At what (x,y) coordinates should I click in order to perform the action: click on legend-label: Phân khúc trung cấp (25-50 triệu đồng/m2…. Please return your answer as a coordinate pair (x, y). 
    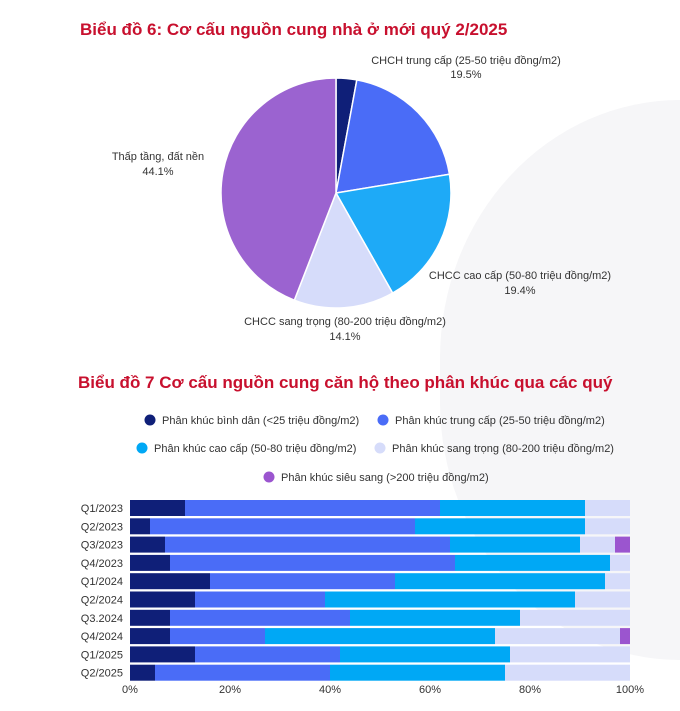
    Looking at the image, I should click on (500, 421).